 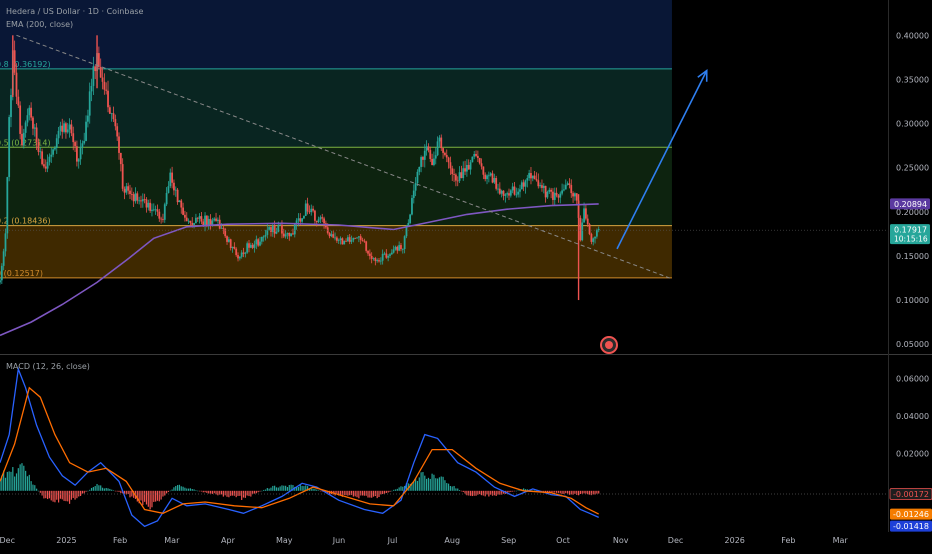 What do you see at coordinates (172, 540) in the screenshot?
I see `date-tick-label: Mar` at bounding box center [172, 540].